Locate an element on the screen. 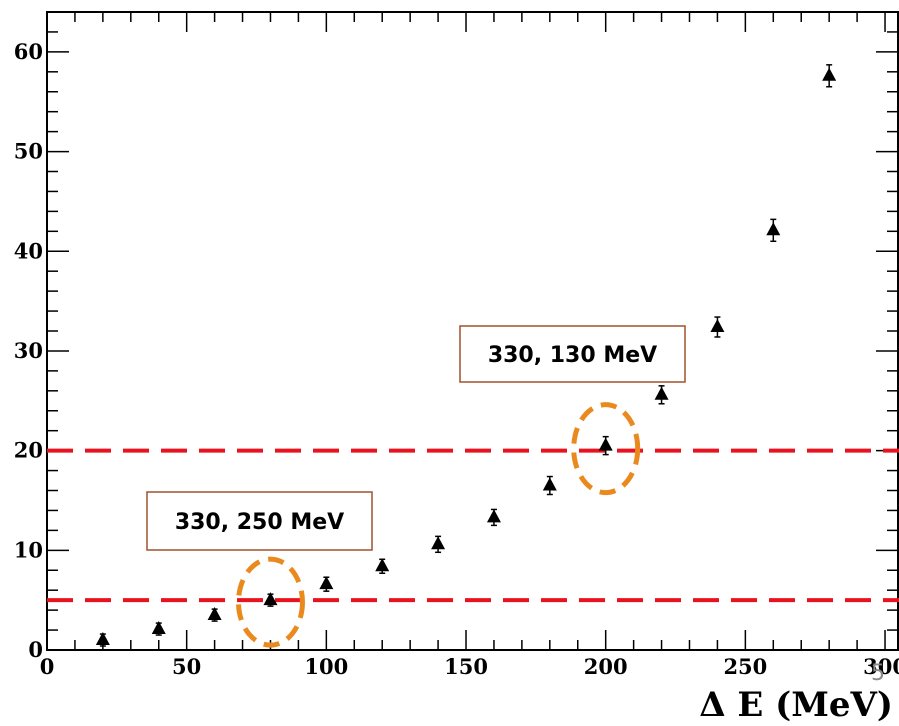 The width and height of the screenshot is (899, 726). y-tick-label: 40 is located at coordinates (28, 250).